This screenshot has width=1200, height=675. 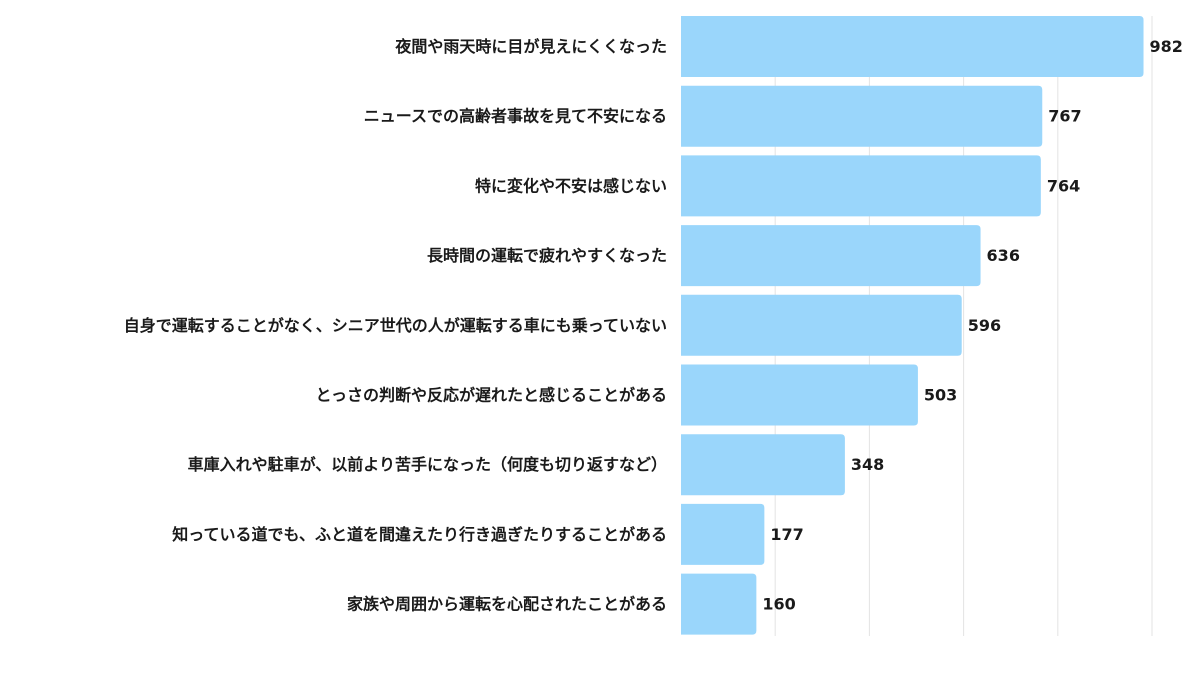 What do you see at coordinates (571, 185) in the screenshot?
I see `category-label: 特に変化や不安は感じない` at bounding box center [571, 185].